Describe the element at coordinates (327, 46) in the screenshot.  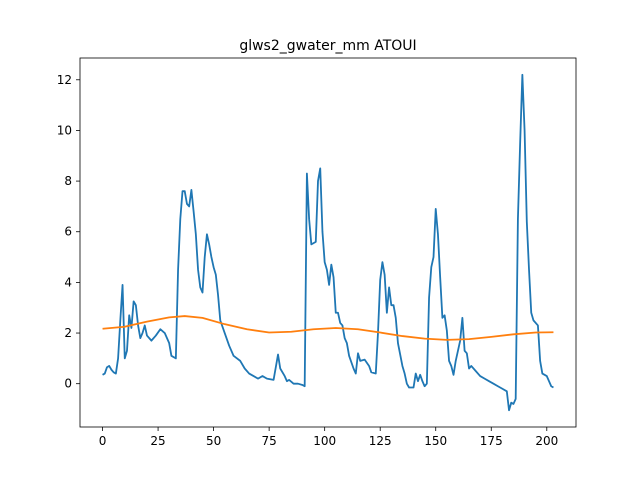
I see `chart-title: glws2_gwater_mm ATOUI` at that location.